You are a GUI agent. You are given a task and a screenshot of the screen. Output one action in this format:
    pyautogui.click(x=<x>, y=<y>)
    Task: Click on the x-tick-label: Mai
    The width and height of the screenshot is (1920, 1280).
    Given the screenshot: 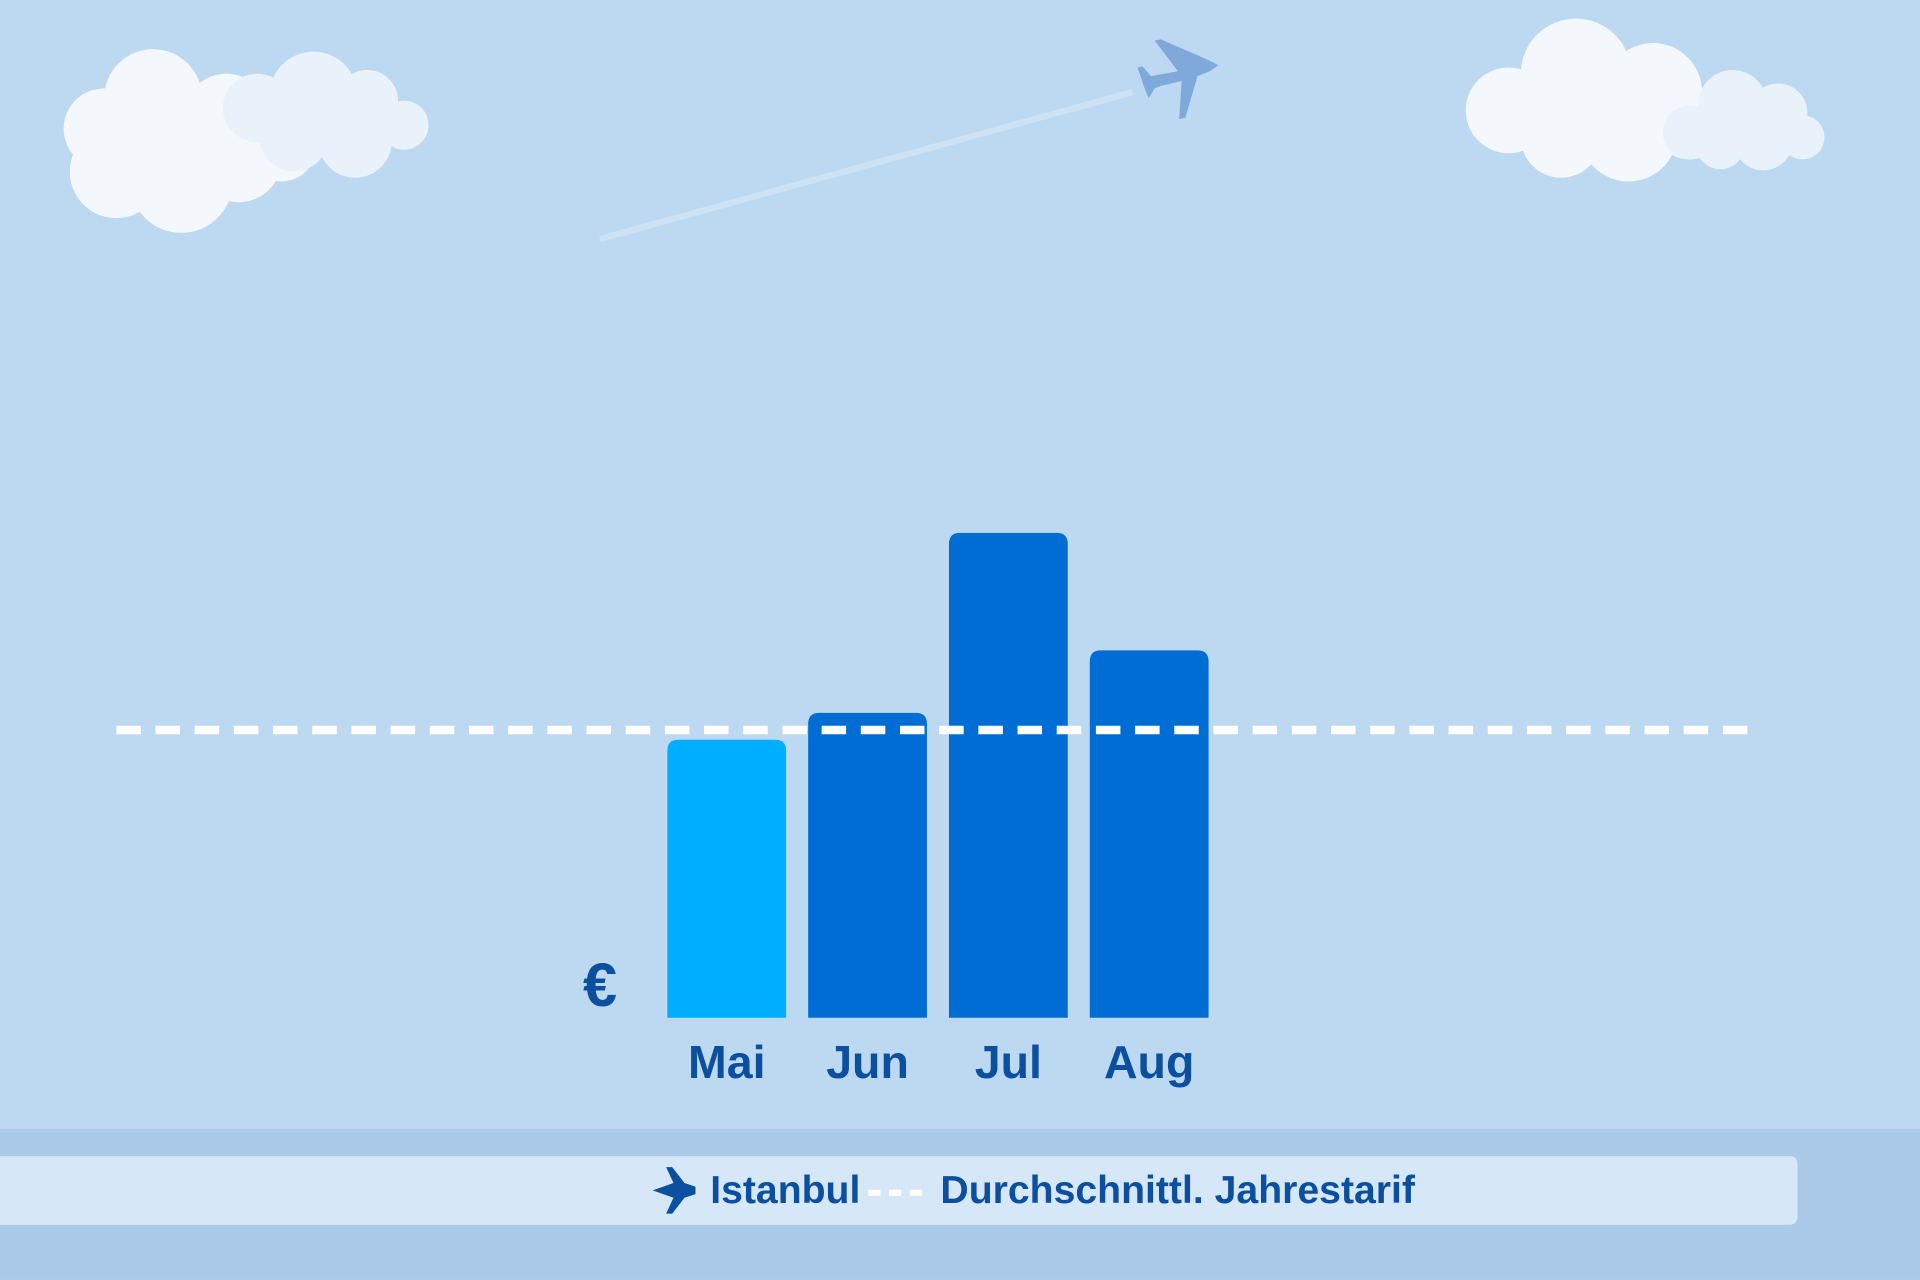 What is the action you would take?
    pyautogui.click(x=727, y=1062)
    